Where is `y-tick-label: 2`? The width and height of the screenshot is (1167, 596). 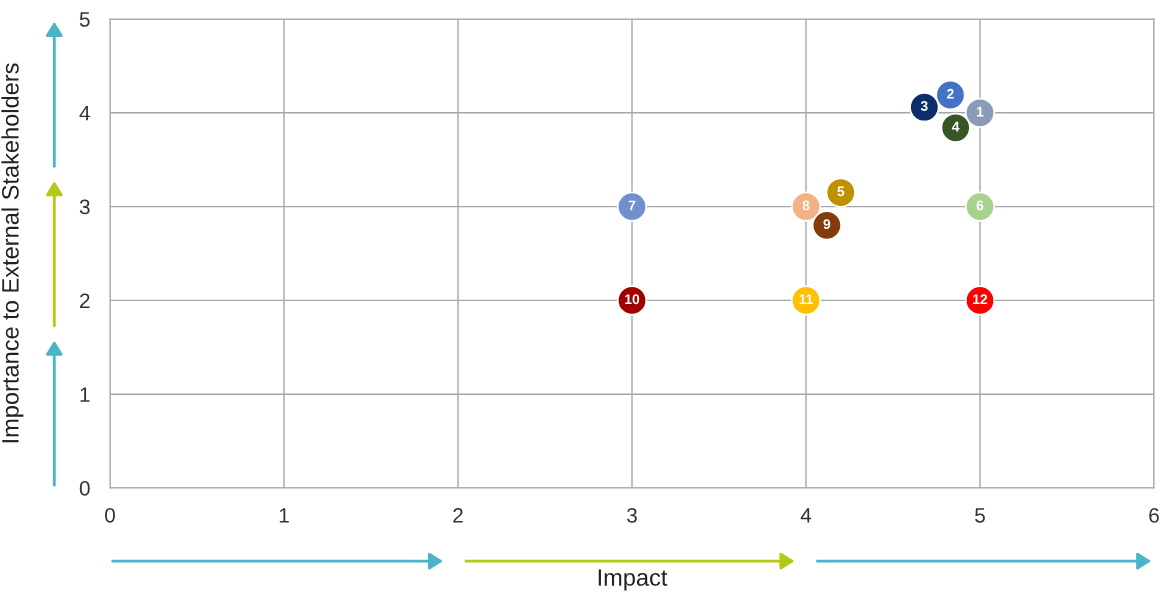
y-tick-label: 2 is located at coordinates (85, 300).